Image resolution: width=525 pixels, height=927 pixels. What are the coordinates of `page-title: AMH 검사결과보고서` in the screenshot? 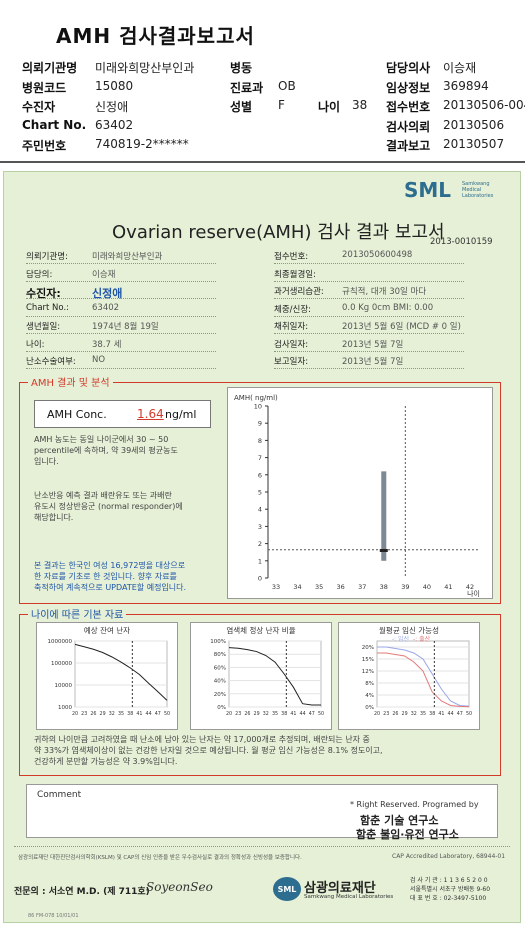 It's located at (155, 36).